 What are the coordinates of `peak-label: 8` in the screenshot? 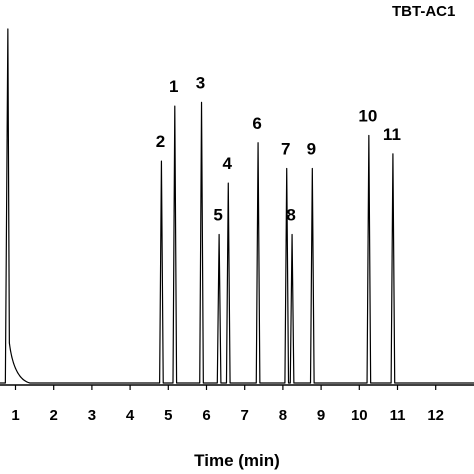 It's located at (290, 215).